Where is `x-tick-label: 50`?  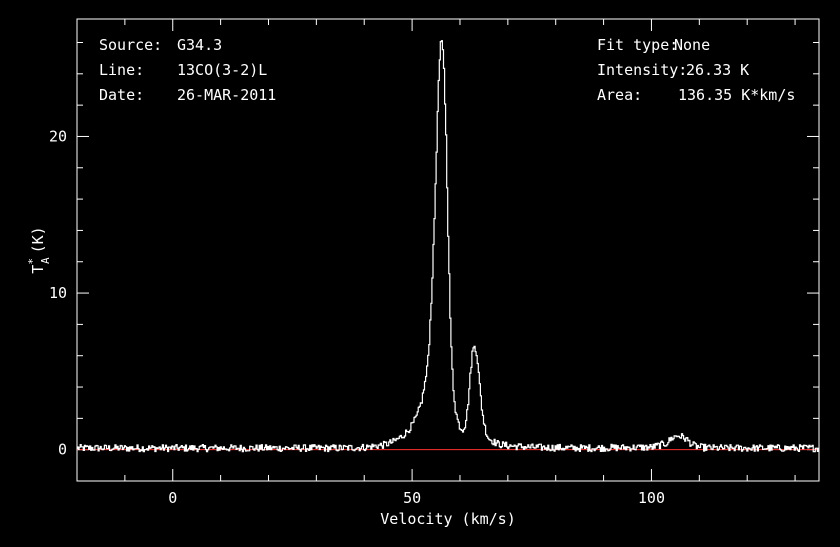 x-tick-label: 50 is located at coordinates (412, 498).